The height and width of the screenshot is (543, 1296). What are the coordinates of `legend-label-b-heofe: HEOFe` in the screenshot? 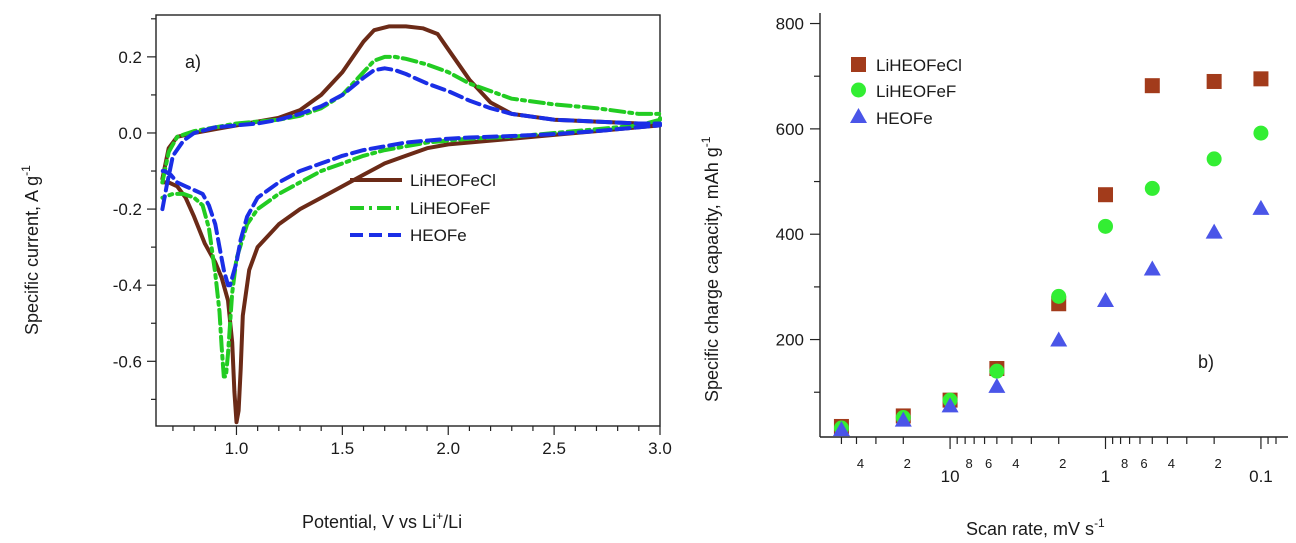 It's located at (904, 118).